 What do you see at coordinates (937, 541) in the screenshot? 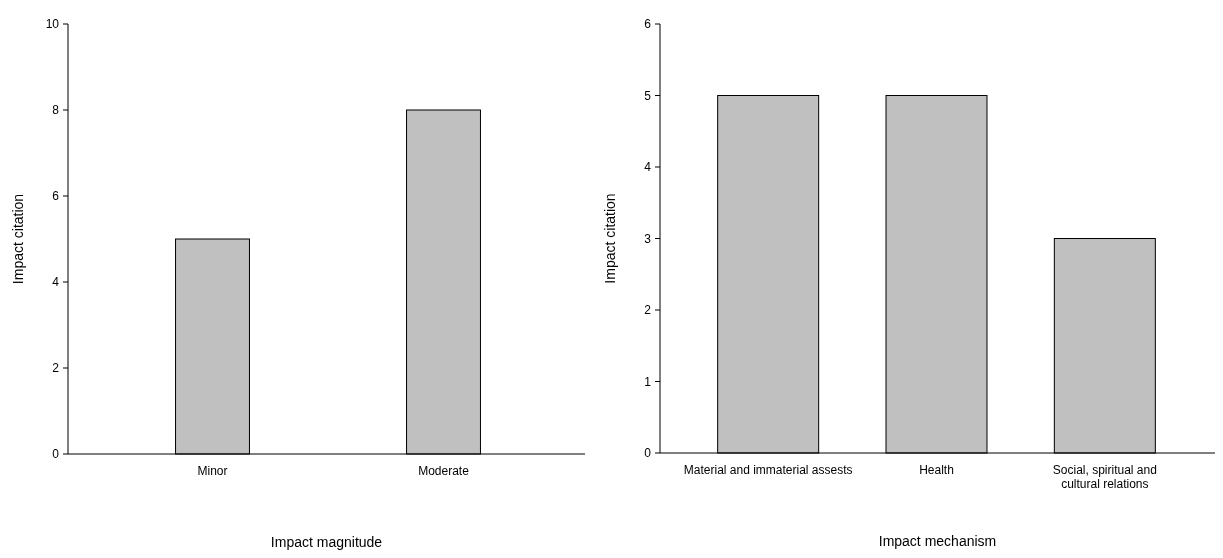
I see `x-axis-title: Impact mechanism` at bounding box center [937, 541].